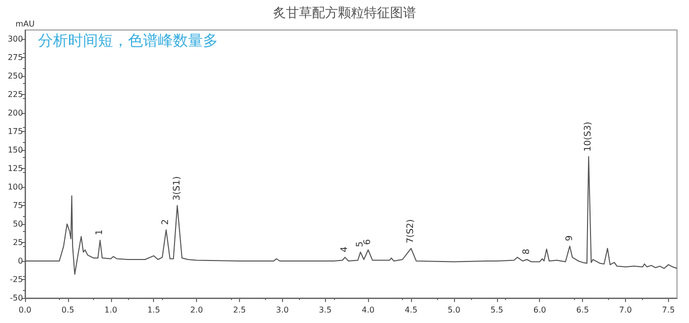  Describe the element at coordinates (539, 310) in the screenshot. I see `x-tick-label: 6.0` at that location.